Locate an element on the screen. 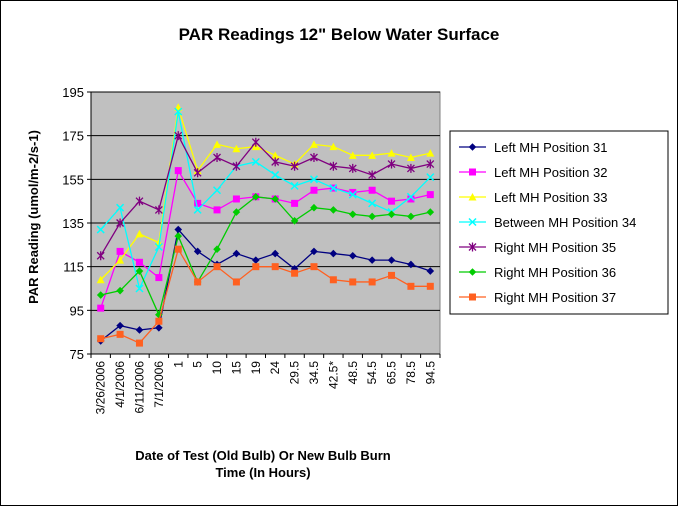 The width and height of the screenshot is (678, 510). x-tick-label: 10 is located at coordinates (217, 368).